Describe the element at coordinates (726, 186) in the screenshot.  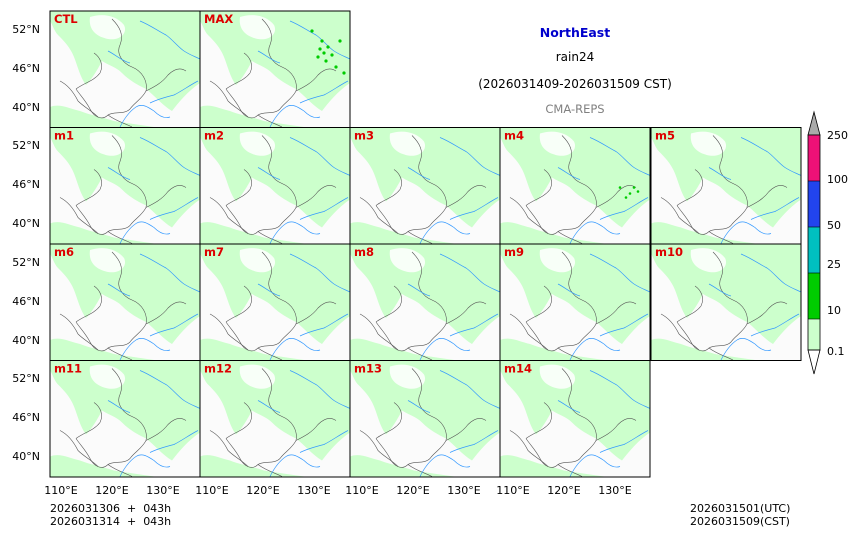
I see `map-panel-m5: m5` at that location.